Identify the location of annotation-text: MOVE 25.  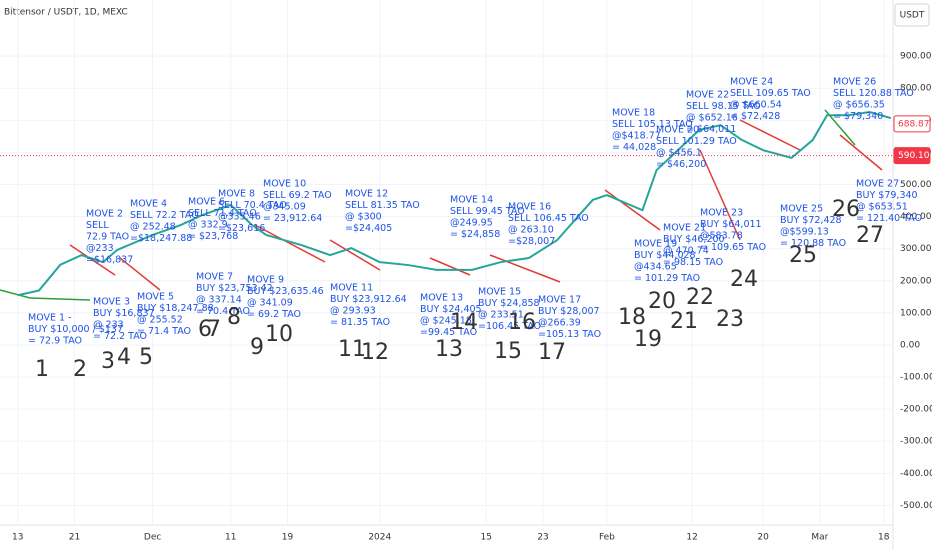
(801, 209).